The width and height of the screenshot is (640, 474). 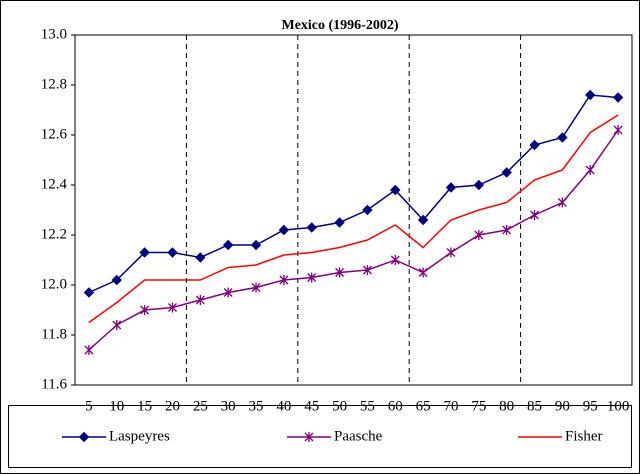 What do you see at coordinates (395, 406) in the screenshot?
I see `x-tick-label: 60` at bounding box center [395, 406].